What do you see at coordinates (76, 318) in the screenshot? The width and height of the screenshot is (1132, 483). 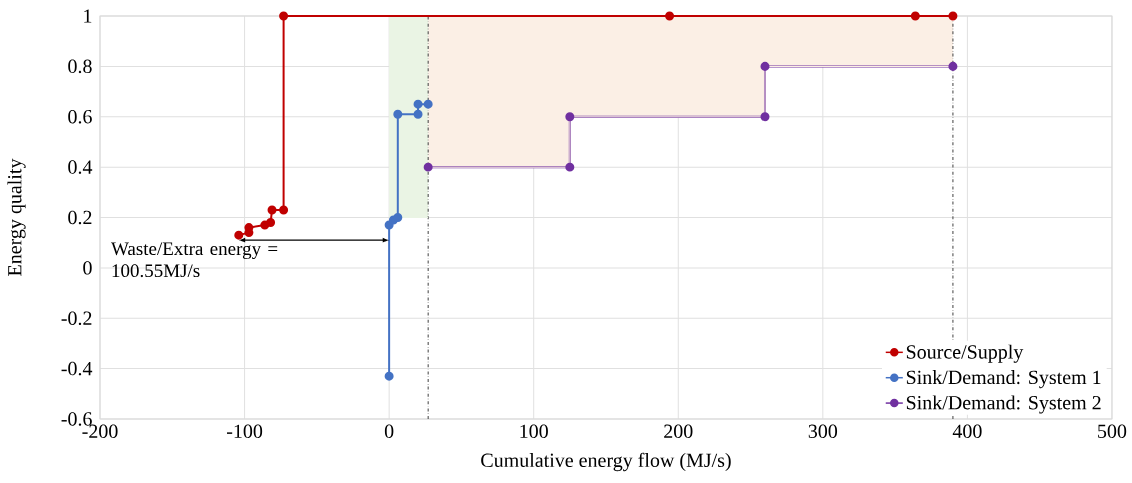 I see `y-tick-label: -0.2` at bounding box center [76, 318].